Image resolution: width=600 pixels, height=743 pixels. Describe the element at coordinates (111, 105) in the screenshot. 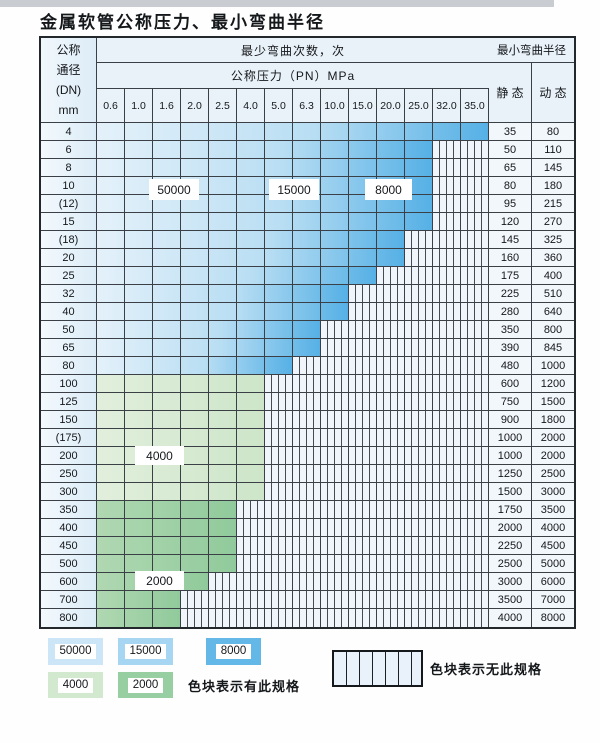

I see `pressure-value-cell: 0.6` at that location.